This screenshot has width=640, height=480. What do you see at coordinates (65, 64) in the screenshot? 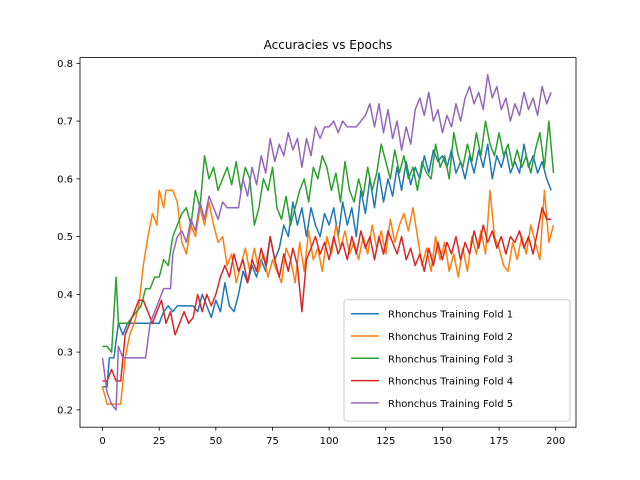
I see `y-tick-label: 0.8` at bounding box center [65, 64].